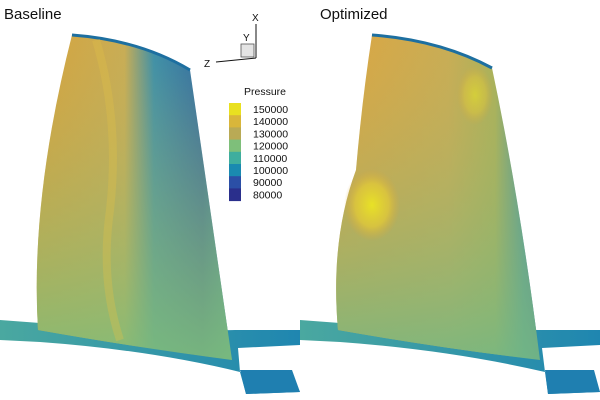 This screenshot has height=400, width=600. I want to click on legend-level-label: 100000, so click(270, 171).